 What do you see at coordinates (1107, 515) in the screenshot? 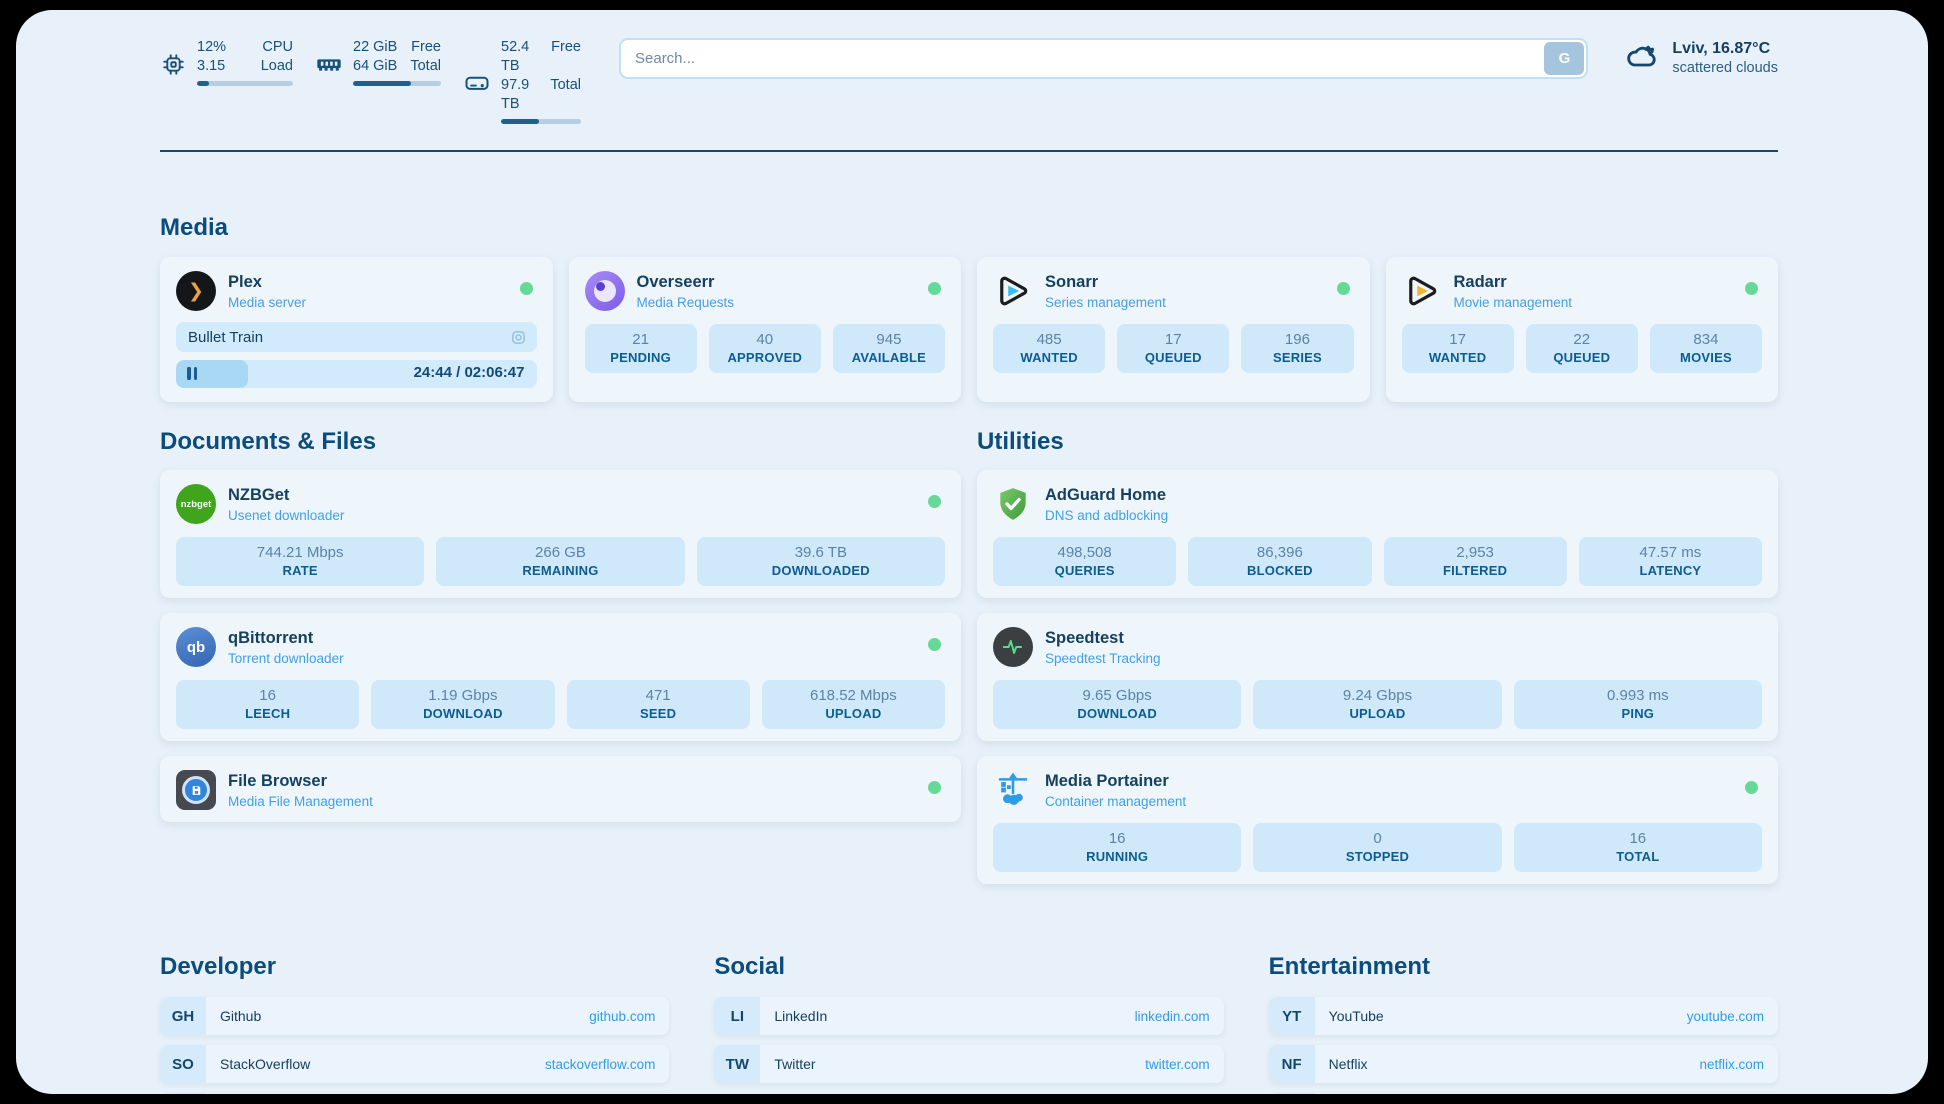
I see `service-subtitle: DNS and adblocking` at bounding box center [1107, 515].